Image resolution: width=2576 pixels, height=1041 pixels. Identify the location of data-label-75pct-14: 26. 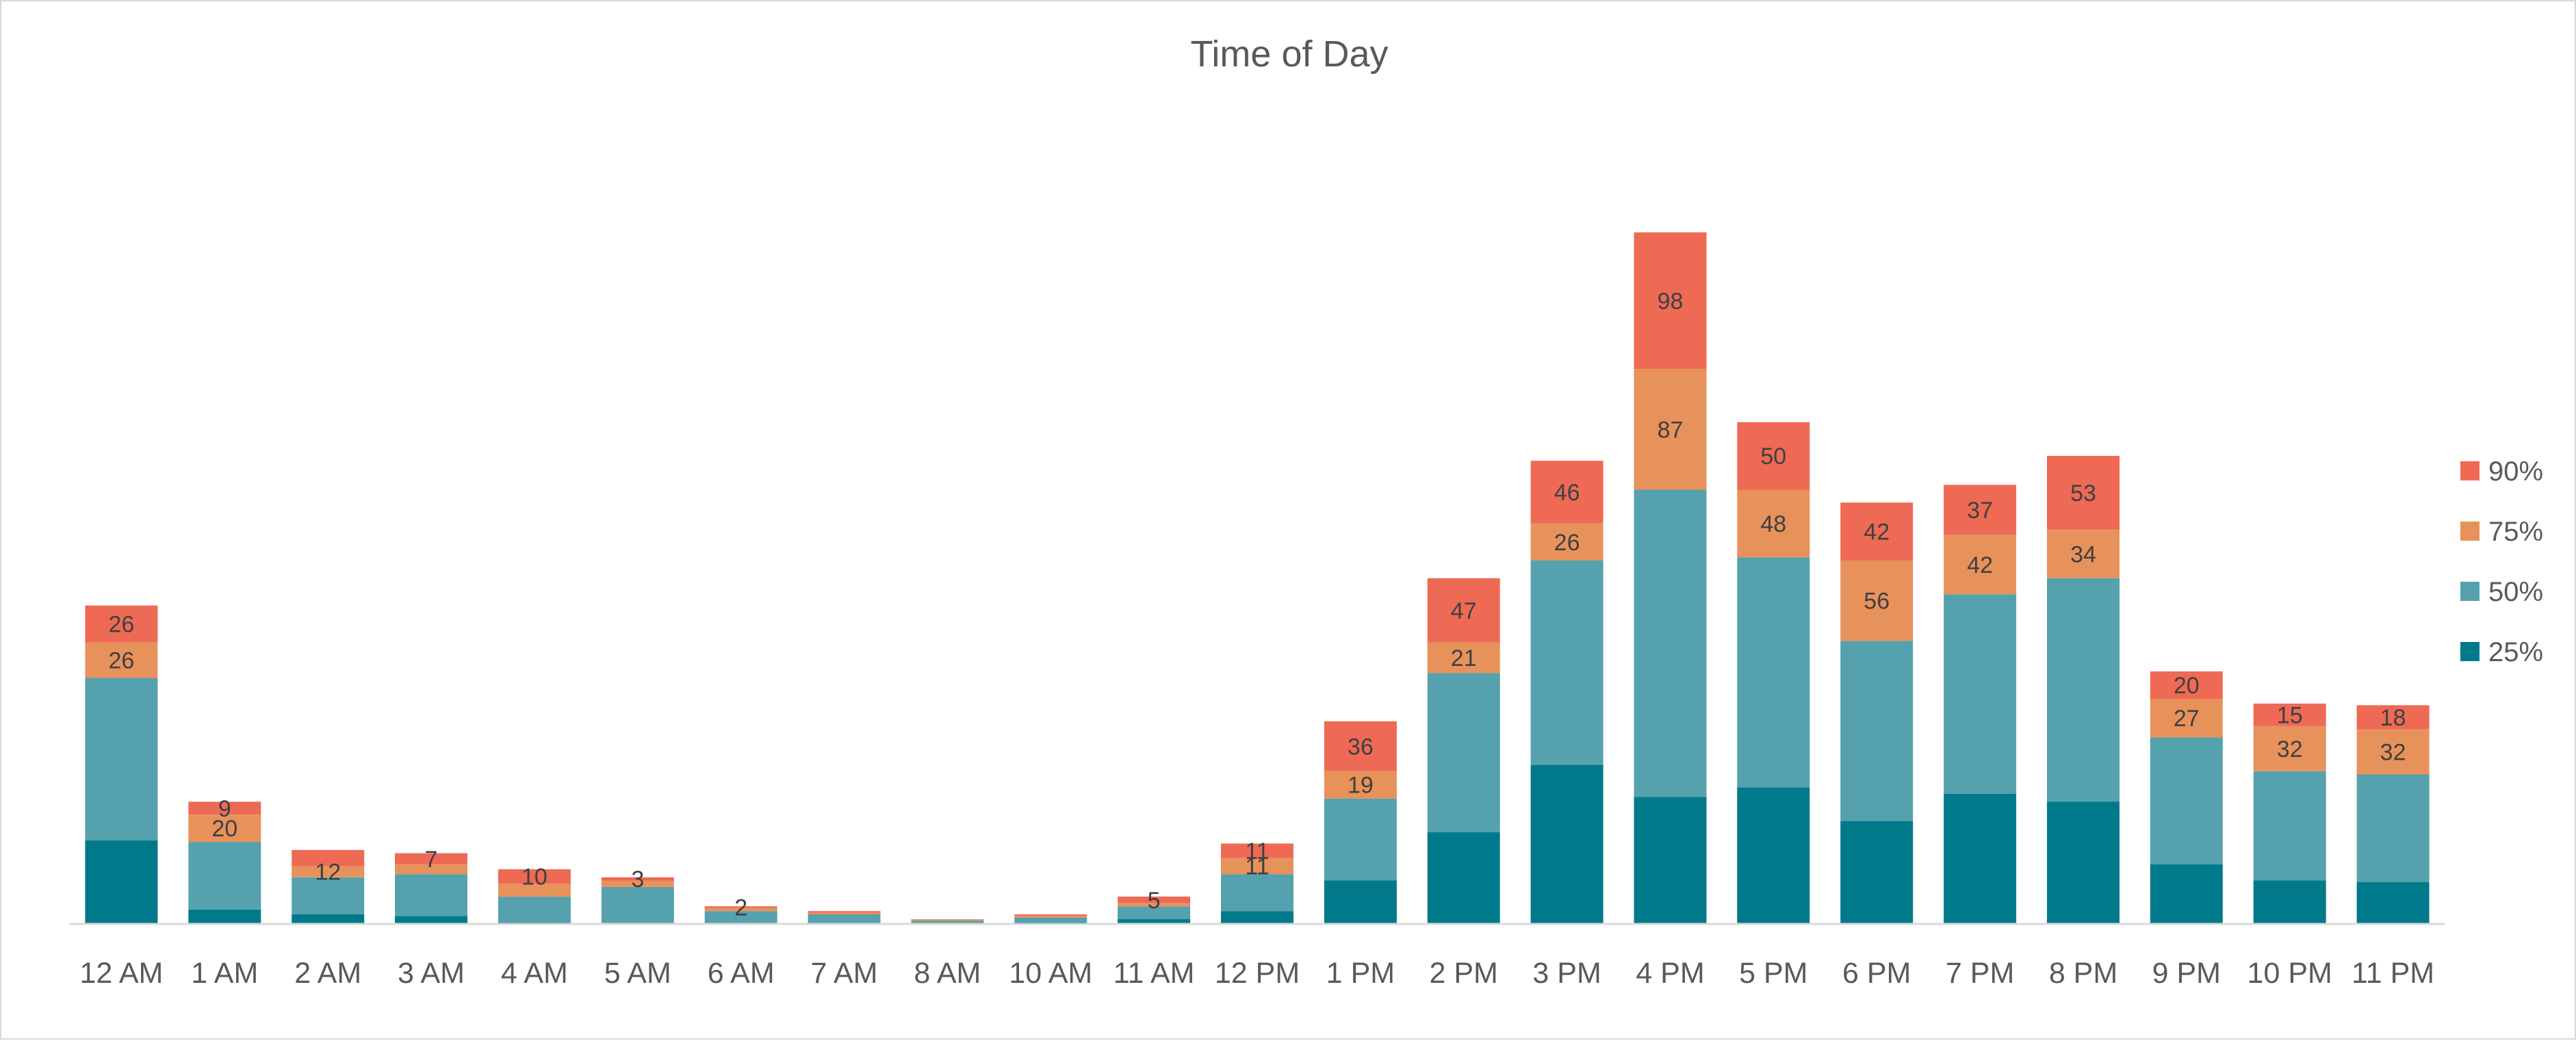
(1567, 543).